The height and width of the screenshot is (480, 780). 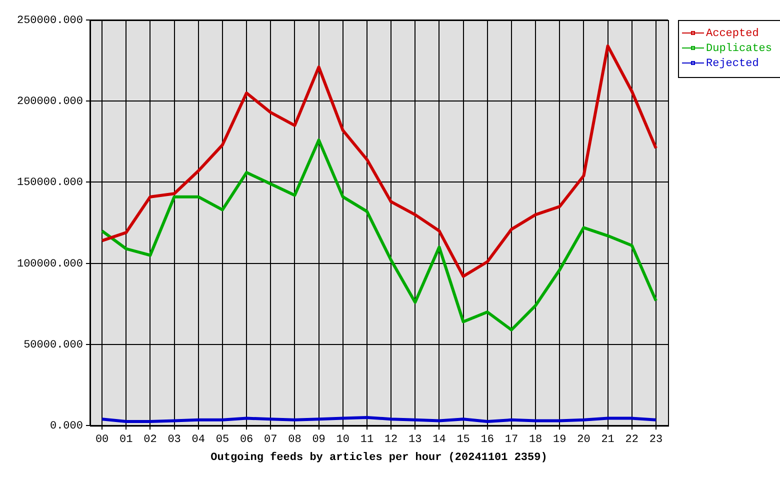 What do you see at coordinates (53, 345) in the screenshot?
I see `y-tick-label: 50000.000` at bounding box center [53, 345].